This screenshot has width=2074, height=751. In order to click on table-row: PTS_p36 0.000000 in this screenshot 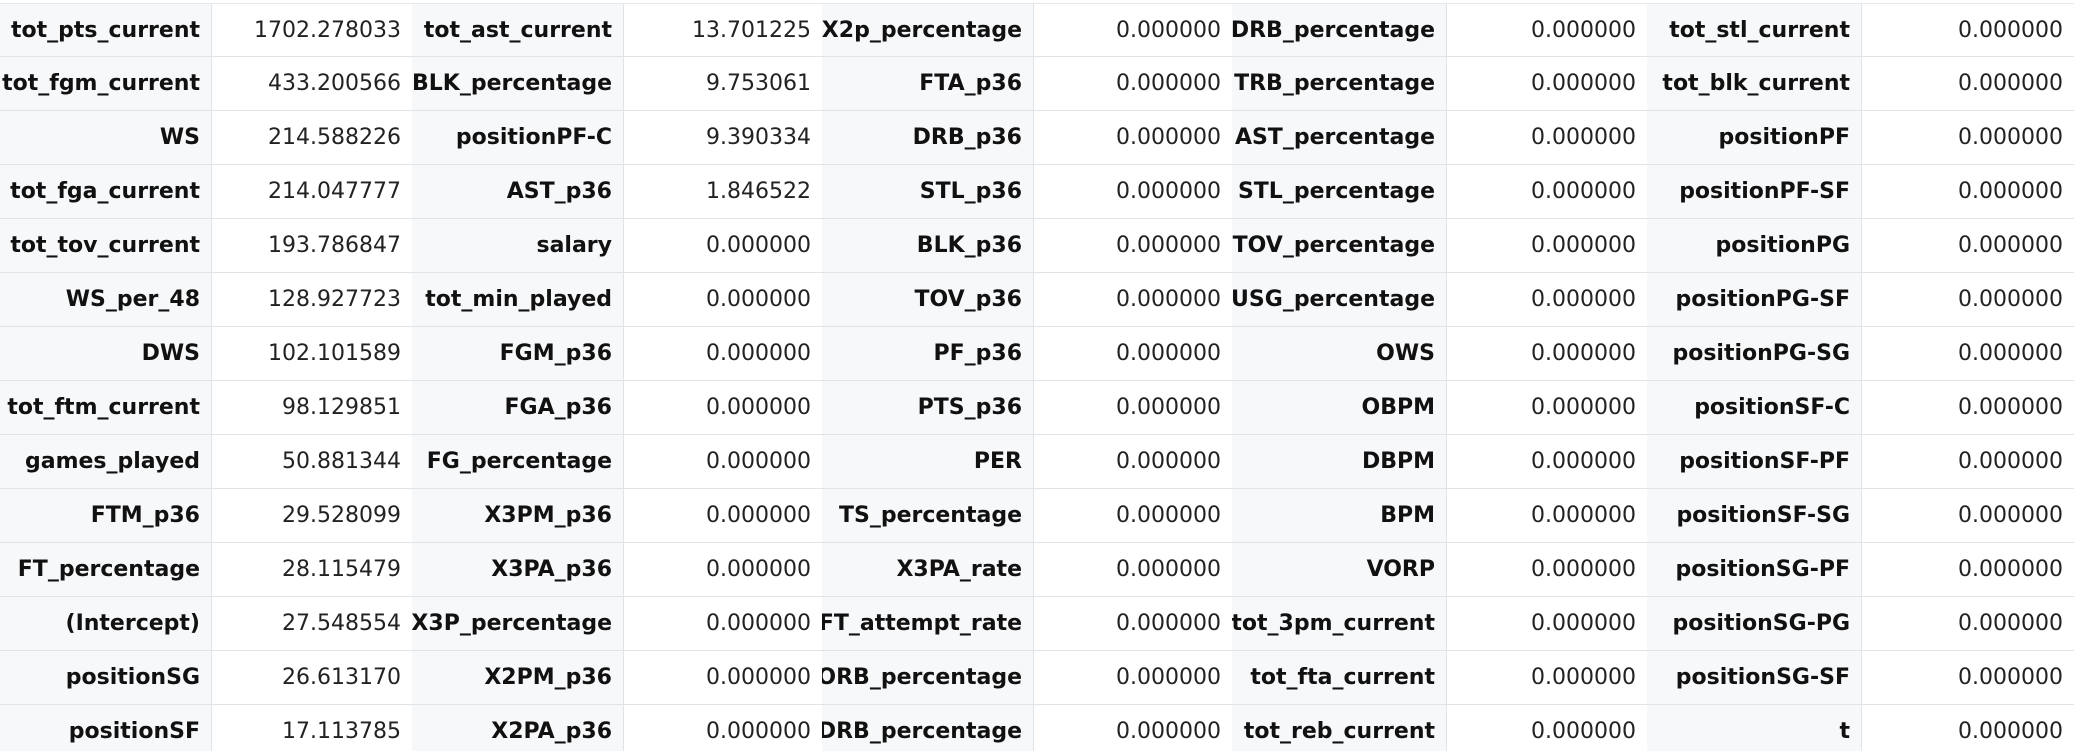, I will do `click(1027, 408)`.